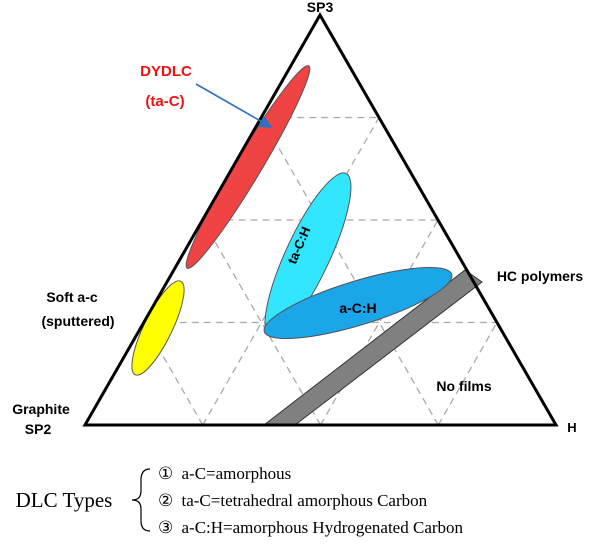  I want to click on a-c-h-label: a-C:H, so click(357, 308).